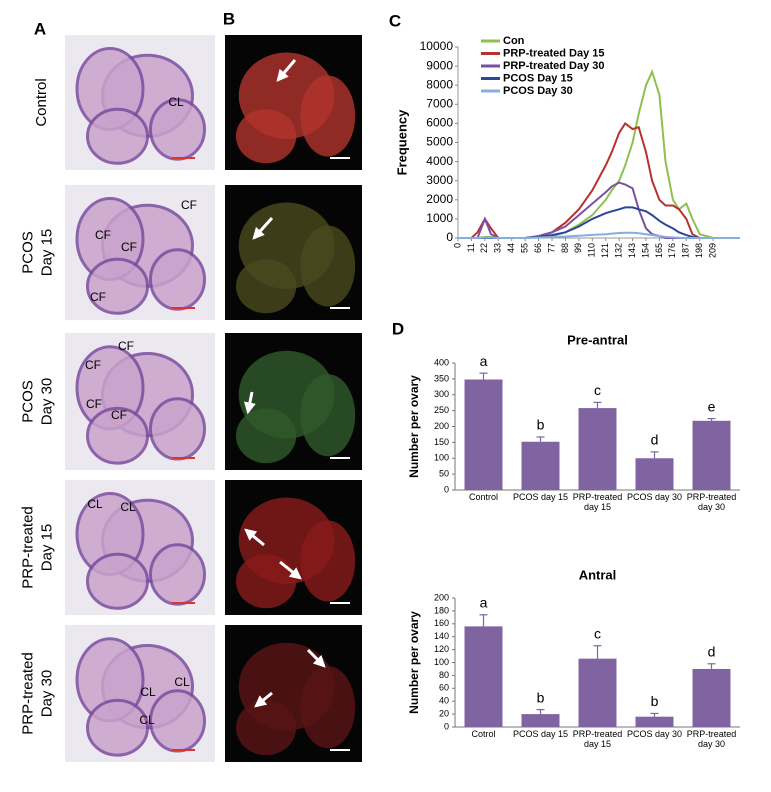 The height and width of the screenshot is (792, 771). I want to click on x-tick-label: 209, so click(713, 250).